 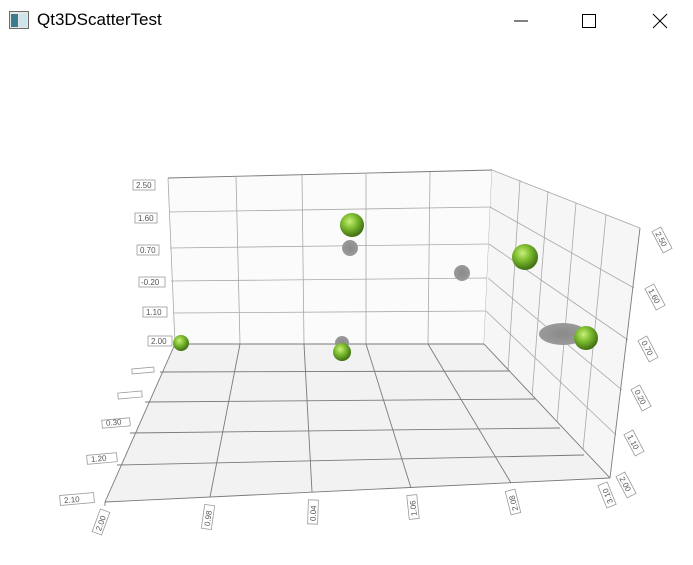 I want to click on window-title: Qt3DScatterTest, so click(x=99, y=19).